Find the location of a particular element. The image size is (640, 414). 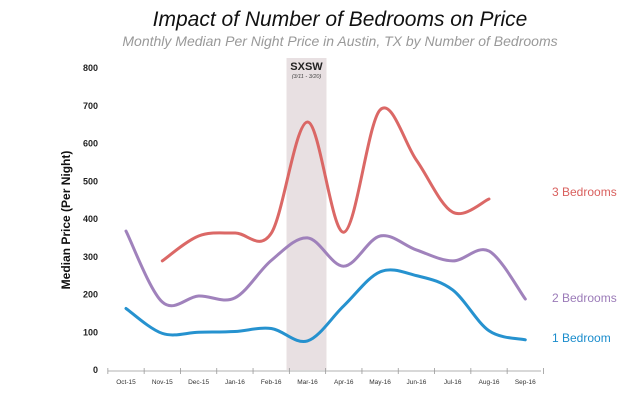

y-tick-label: 400 is located at coordinates (90, 219).